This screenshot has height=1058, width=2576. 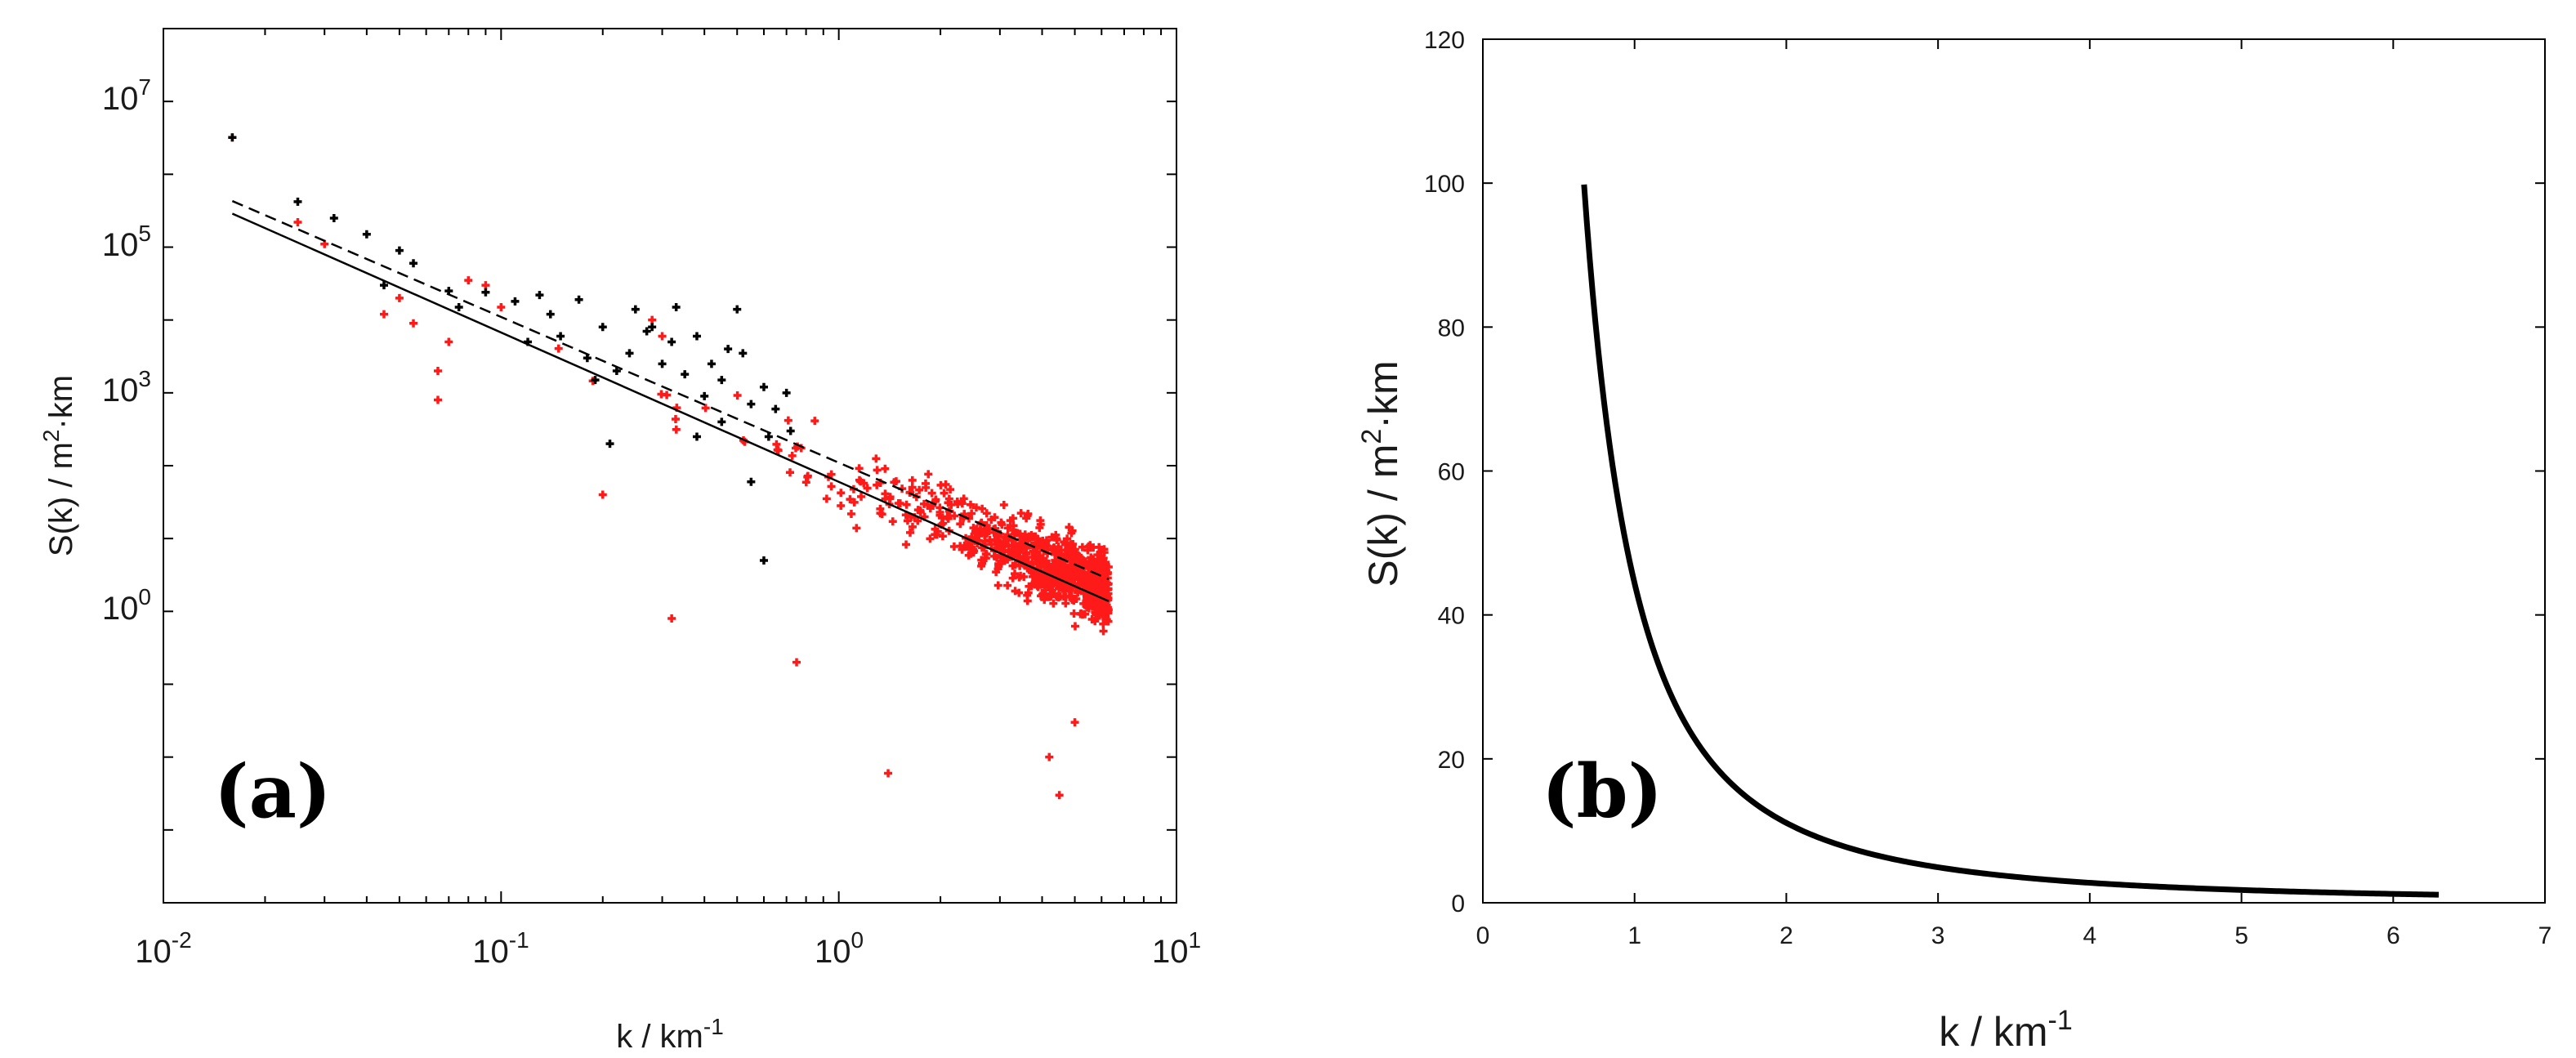 I want to click on panel-a-ytick-label: 10³, so click(x=127, y=387).